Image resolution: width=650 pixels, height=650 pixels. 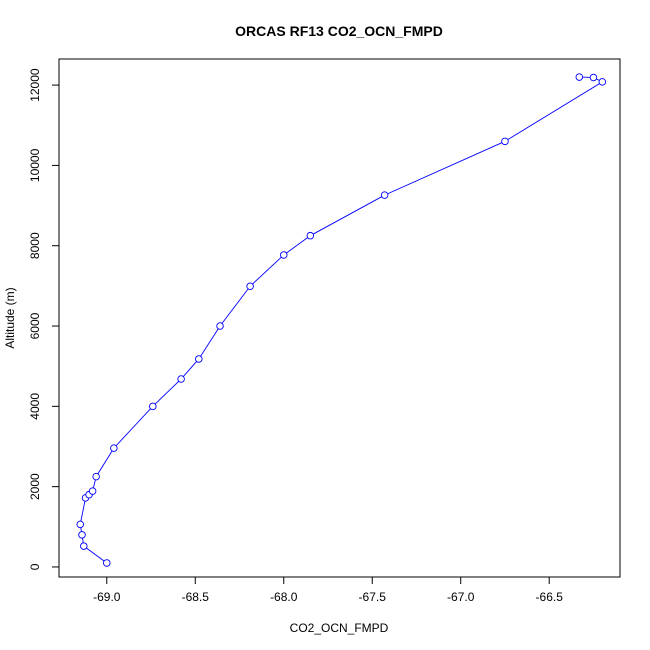 What do you see at coordinates (35, 245) in the screenshot?
I see `y-tick-label: 8000` at bounding box center [35, 245].